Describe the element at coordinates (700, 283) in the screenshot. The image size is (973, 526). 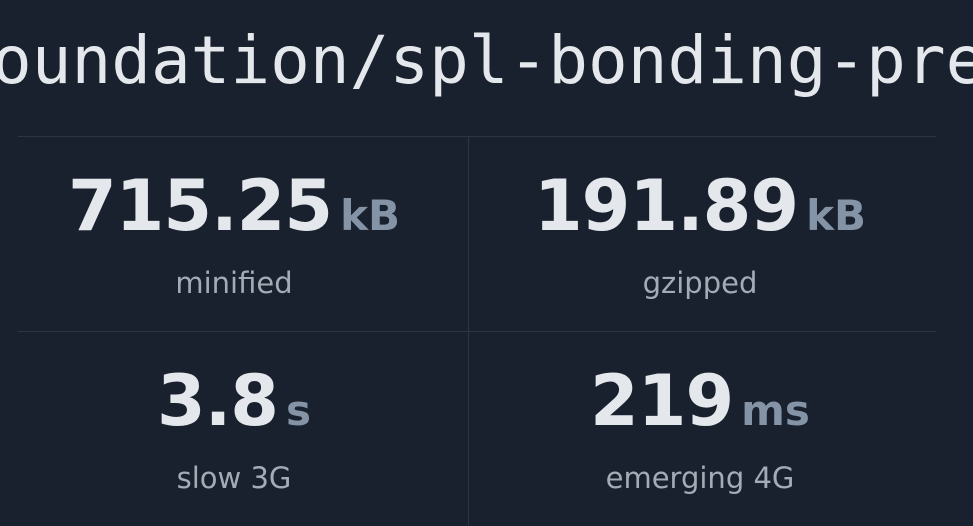
I see `stat-label: gzipped` at that location.